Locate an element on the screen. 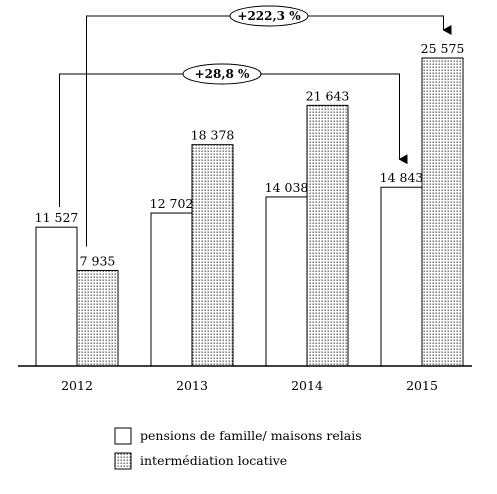 The height and width of the screenshot is (494, 497). bar-intermediation-2015 is located at coordinates (442, 212).